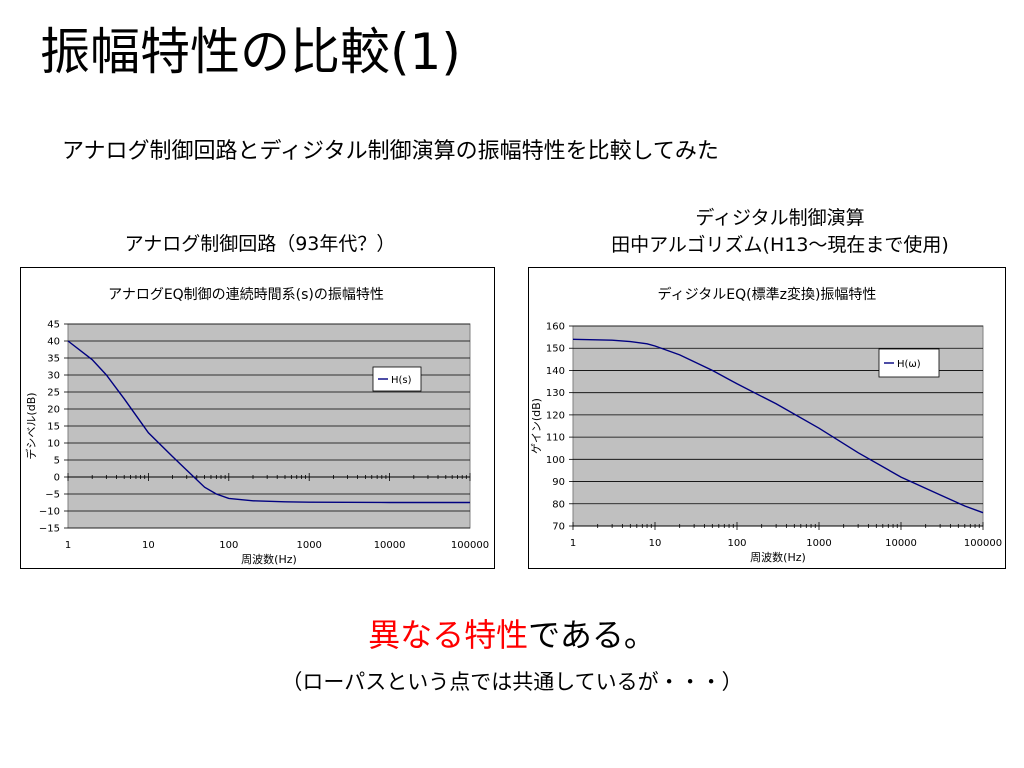  I want to click on slide-subtitle: アナログ制御回路とディジタル制御演算の振幅特性を比較してみた, so click(390, 151).